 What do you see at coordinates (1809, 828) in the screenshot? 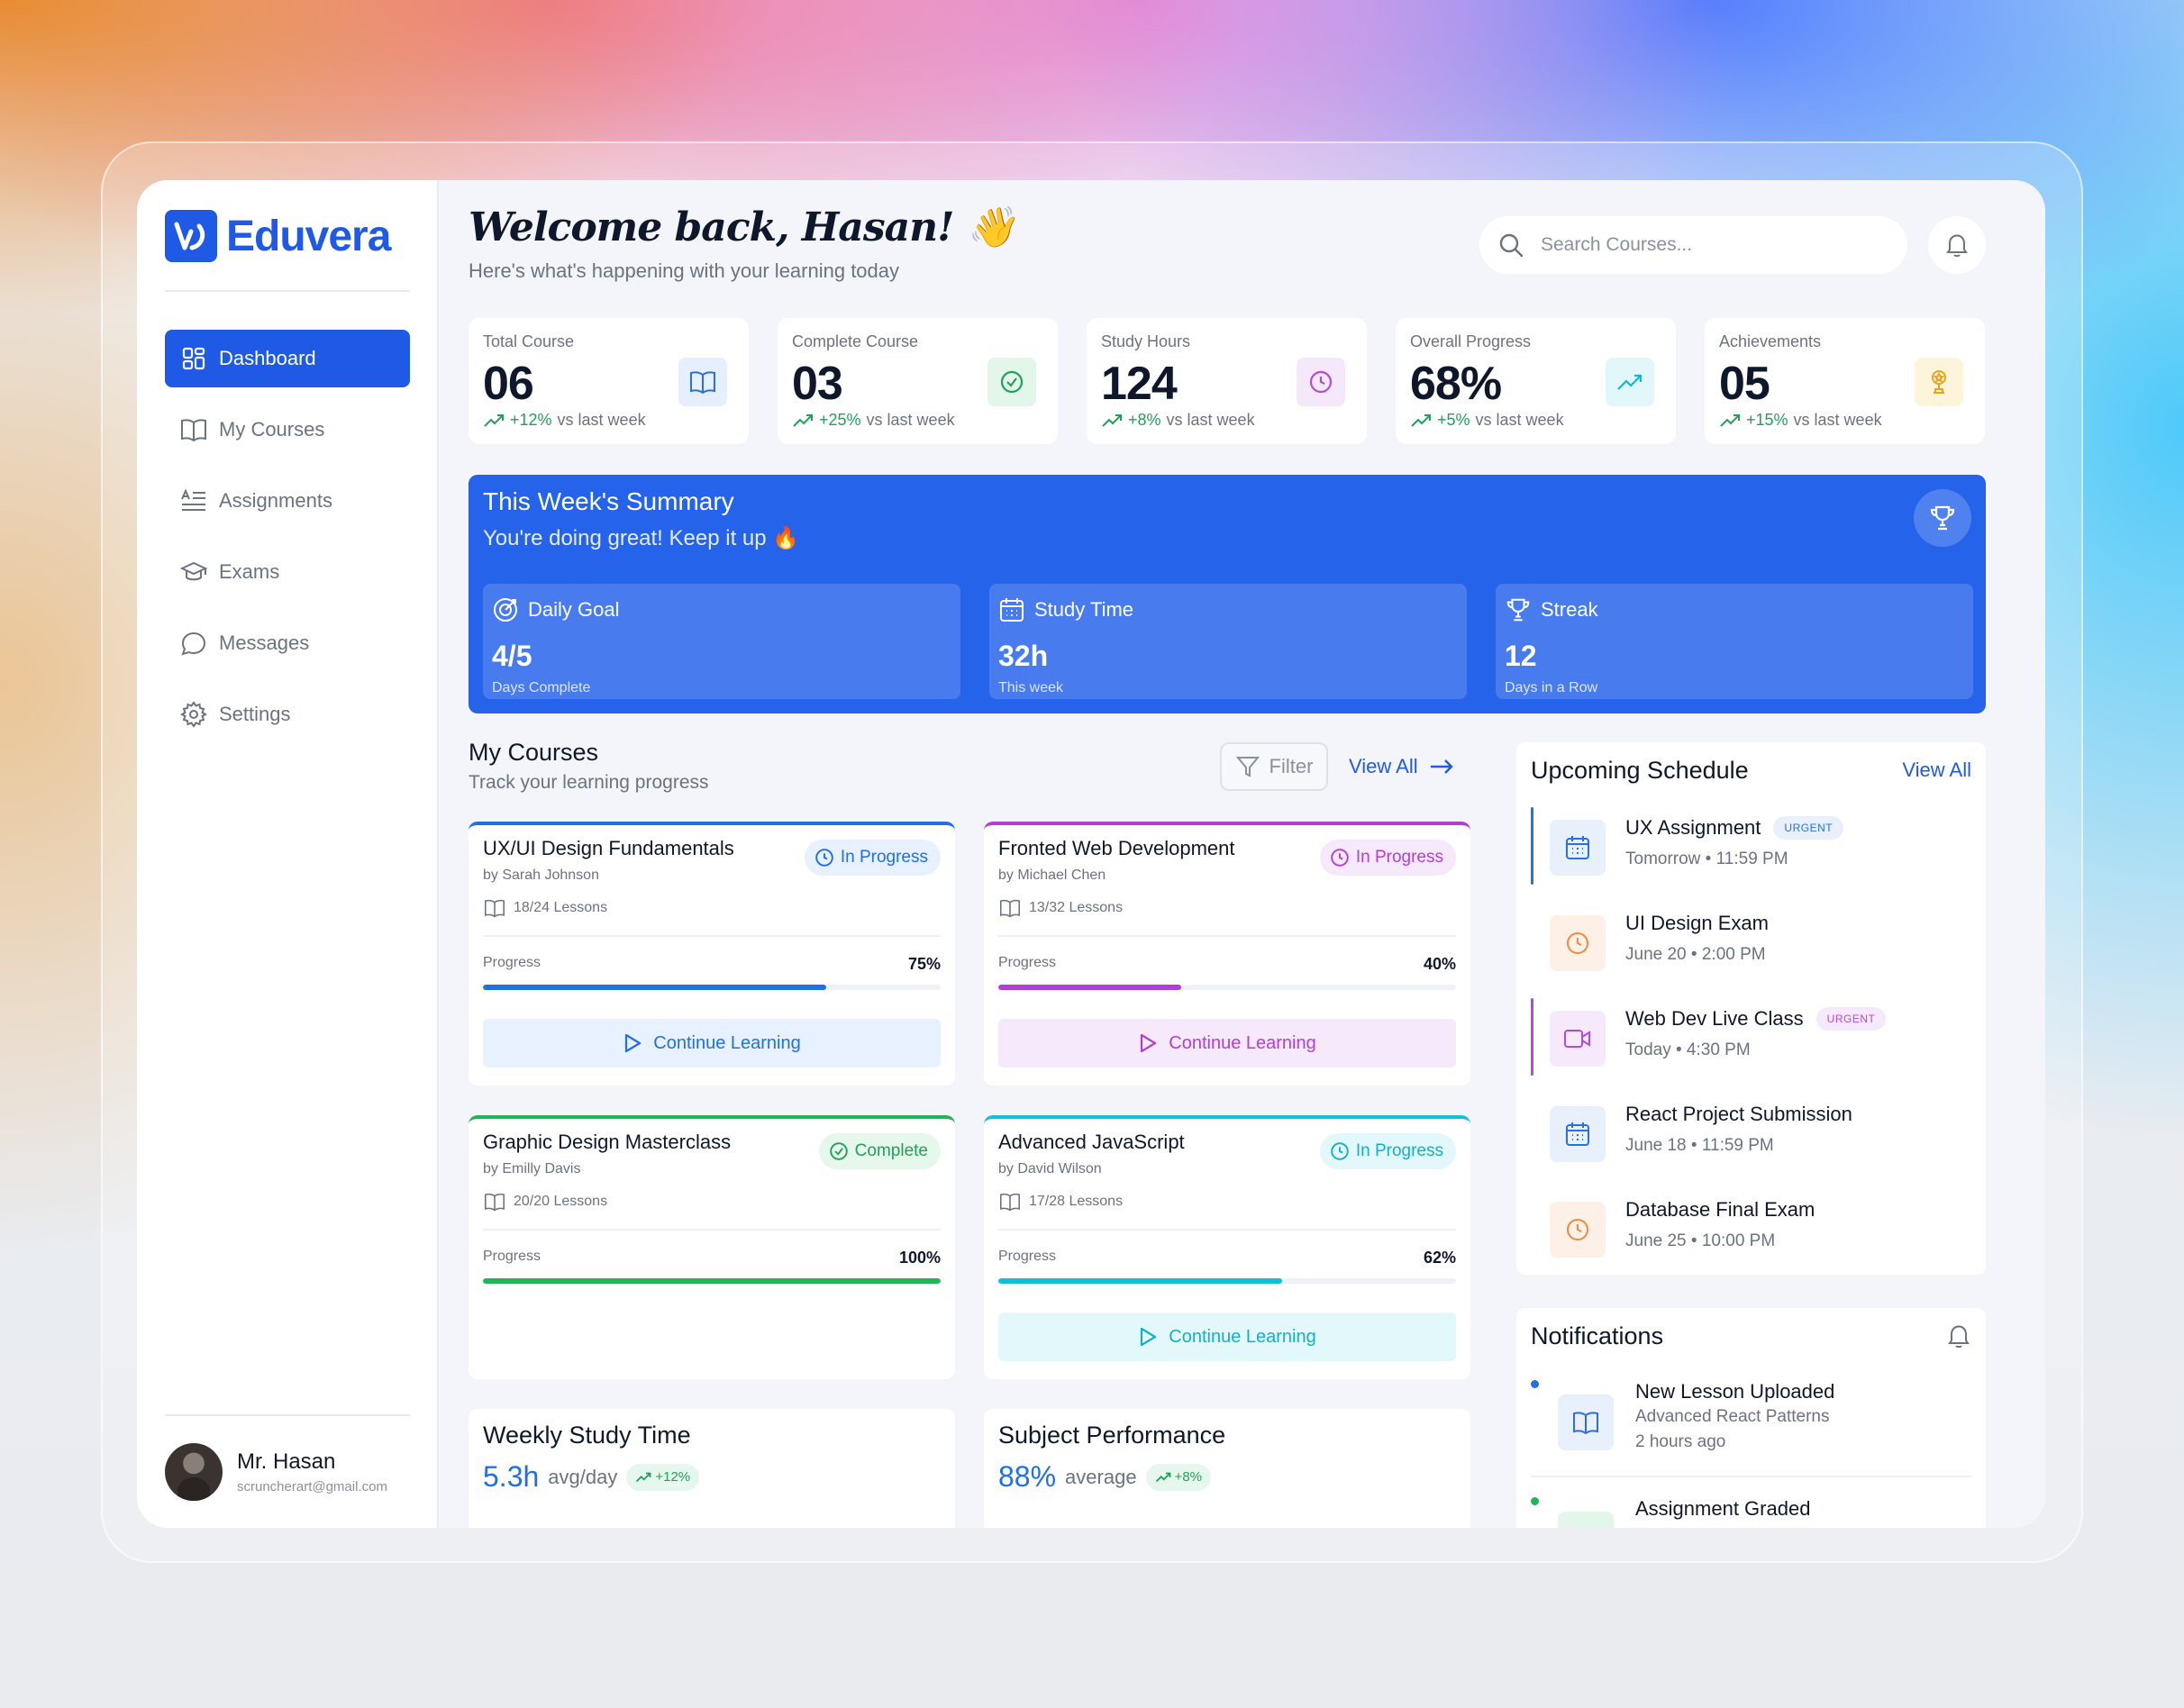
I see `urgent-badge: URGENT` at bounding box center [1809, 828].